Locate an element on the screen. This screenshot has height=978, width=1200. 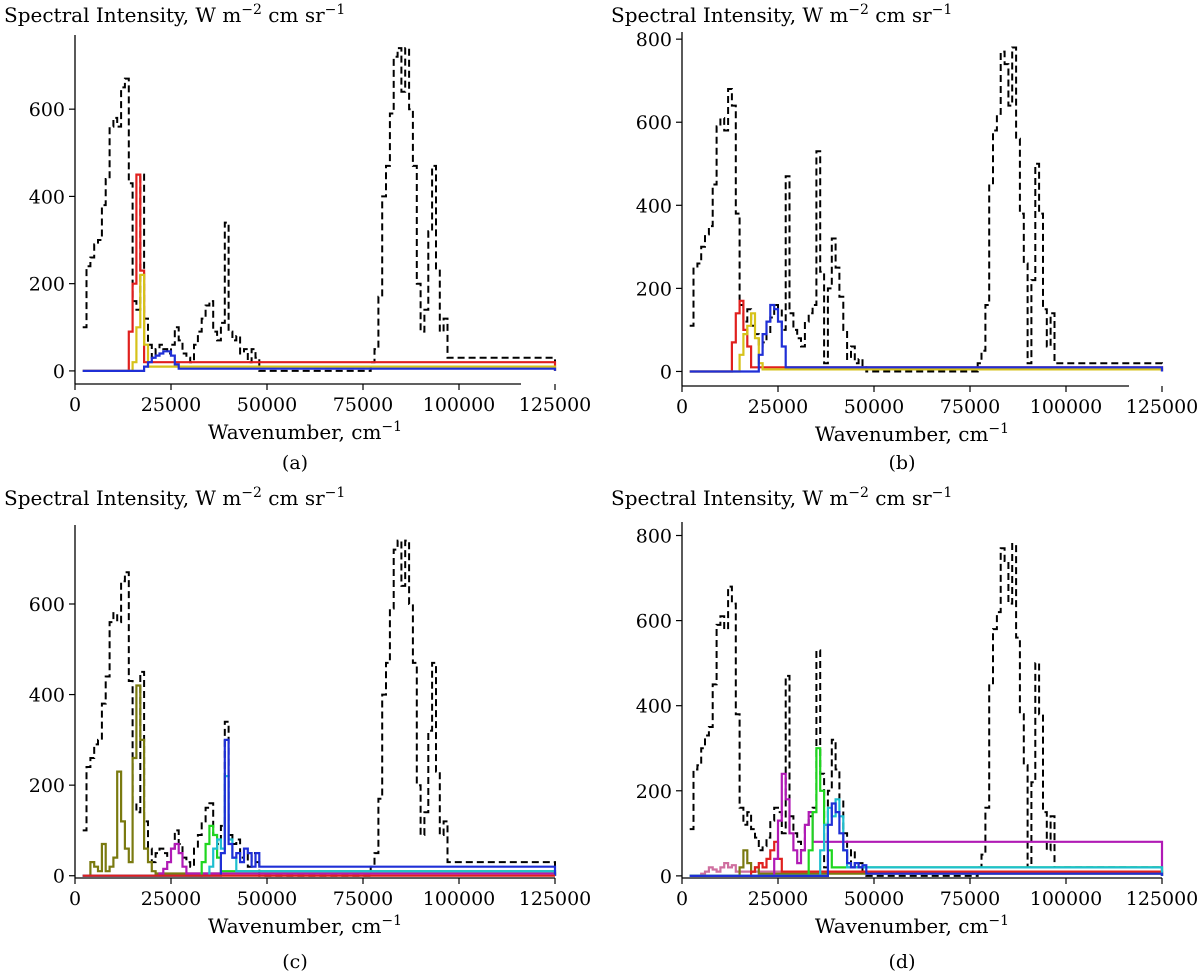
chart-title-c: Spectral Intensity, W m−2 cm sr−1 is located at coordinates (174, 497).